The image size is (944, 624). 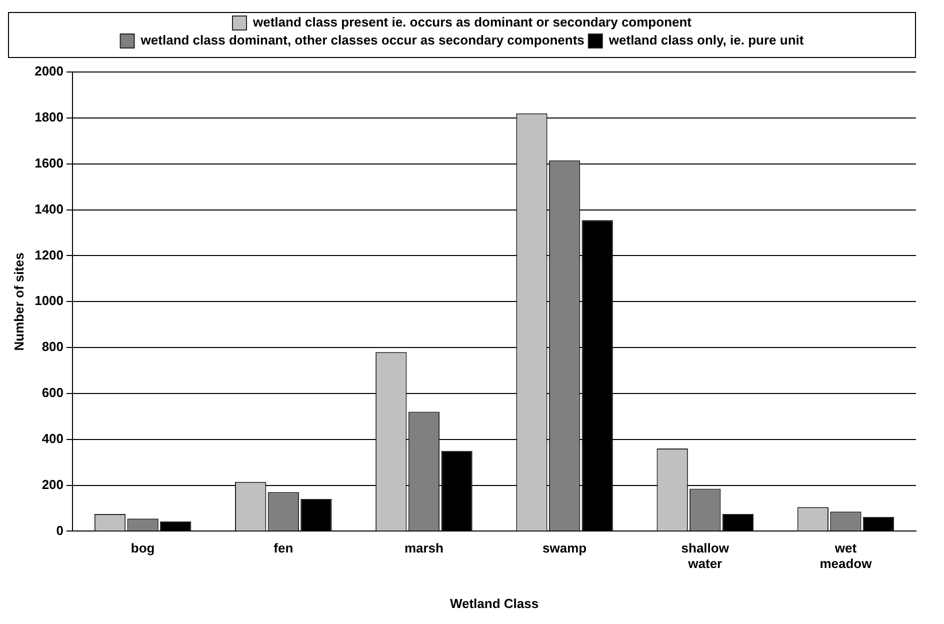 What do you see at coordinates (362, 40) in the screenshot?
I see `legend-label: wetland class dominant, other classes occur as secondary components` at bounding box center [362, 40].